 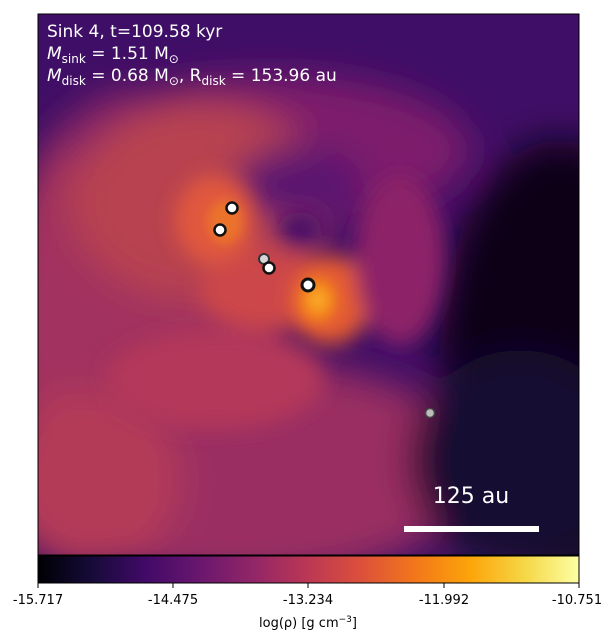 What do you see at coordinates (173, 600) in the screenshot?
I see `colorbar-tick-label: -14.475` at bounding box center [173, 600].